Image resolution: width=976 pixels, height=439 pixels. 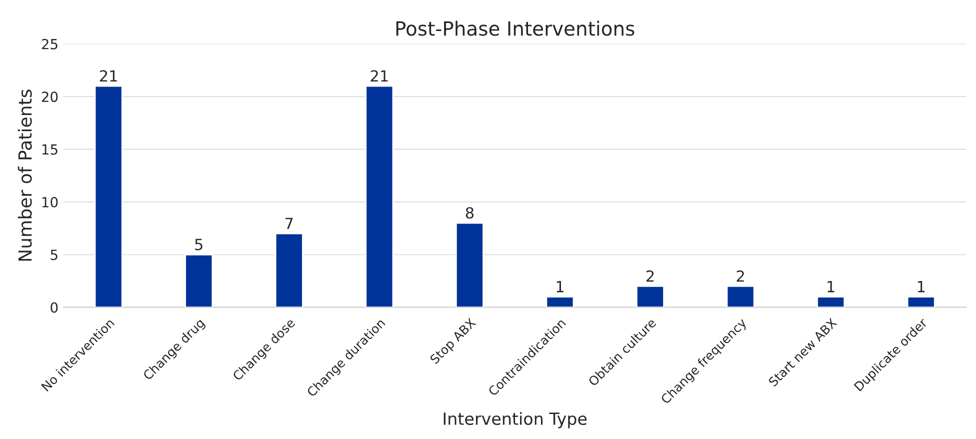 What do you see at coordinates (289, 223) in the screenshot?
I see `data-label: 7` at bounding box center [289, 223].